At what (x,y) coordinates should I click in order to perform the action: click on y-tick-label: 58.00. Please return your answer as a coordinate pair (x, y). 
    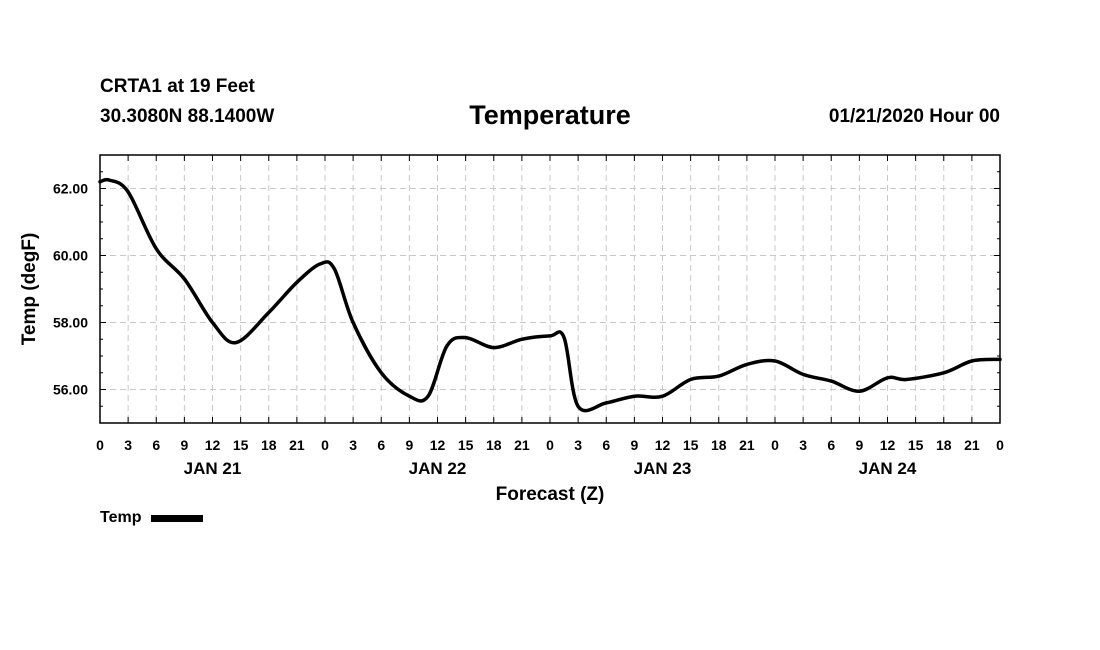
    Looking at the image, I should click on (70, 323).